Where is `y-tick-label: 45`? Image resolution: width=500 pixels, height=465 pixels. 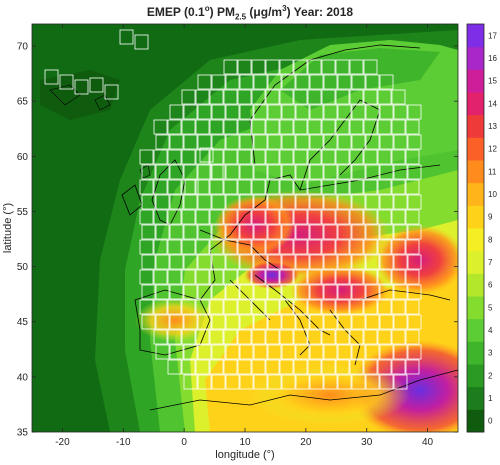 y-tick-label: 45 is located at coordinates (23, 322).